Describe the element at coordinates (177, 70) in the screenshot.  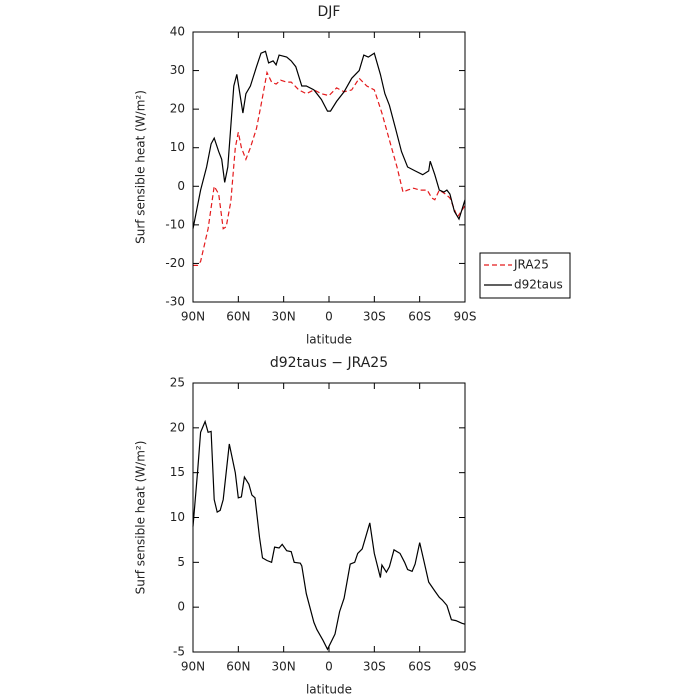
I see `y-tick-label: 30` at that location.